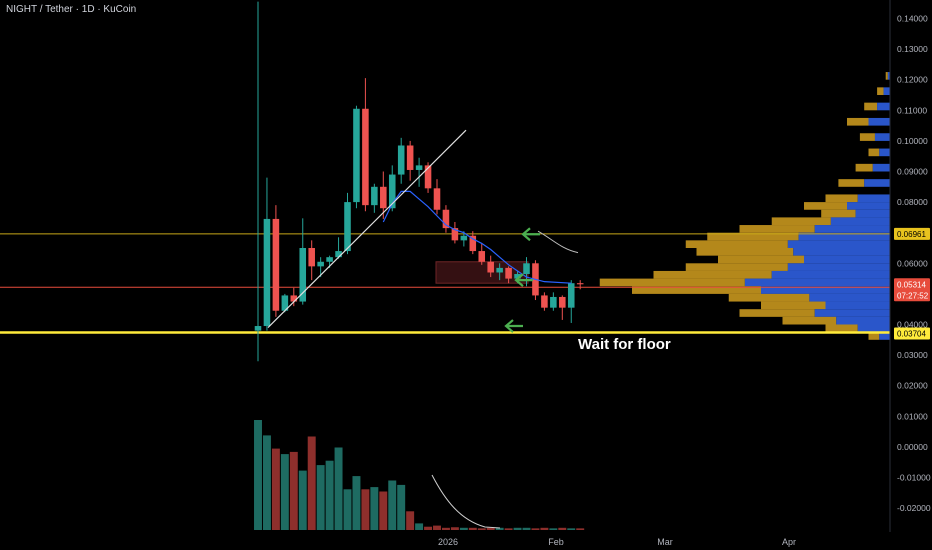 Image resolution: width=932 pixels, height=550 pixels. I want to click on volume-ma-line, so click(466, 501).